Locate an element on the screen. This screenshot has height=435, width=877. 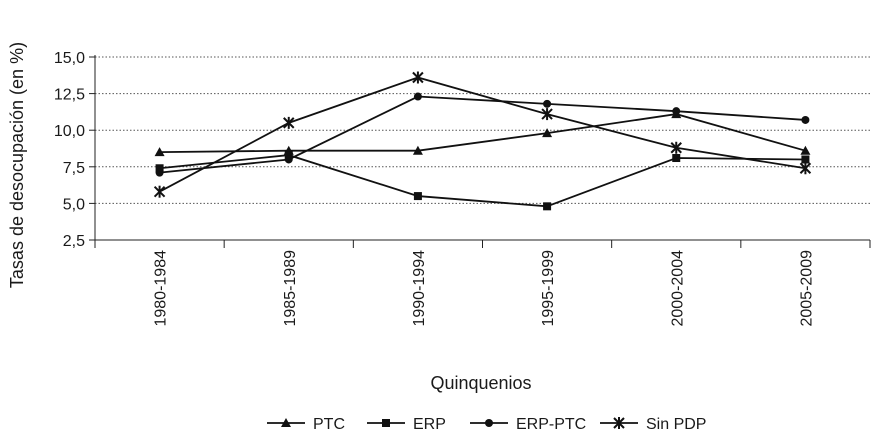
y-axis-title: Tasas de desocupación (en %) is located at coordinates (17, 165).